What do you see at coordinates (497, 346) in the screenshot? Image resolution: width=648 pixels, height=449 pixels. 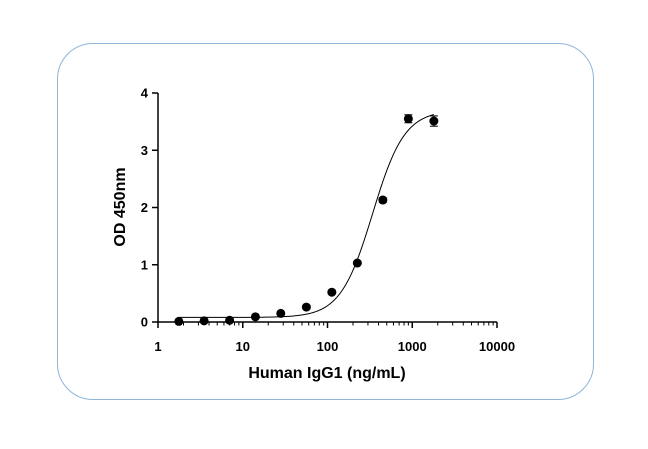 I see `x-tick-label: 10000` at bounding box center [497, 346].